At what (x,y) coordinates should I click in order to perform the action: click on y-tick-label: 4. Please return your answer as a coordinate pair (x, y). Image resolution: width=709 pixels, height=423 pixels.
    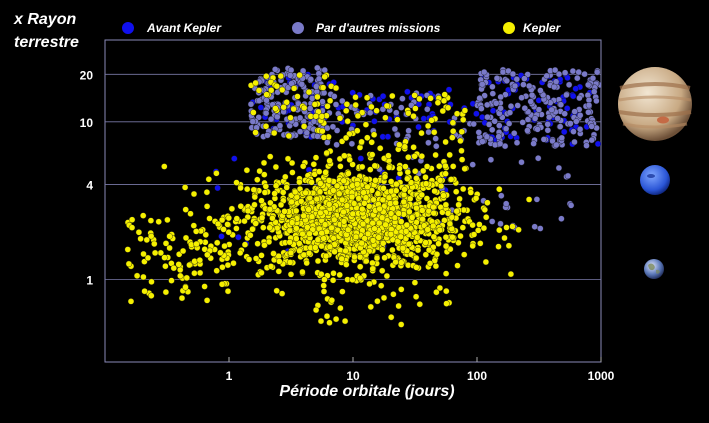
    Looking at the image, I should click on (89, 186).